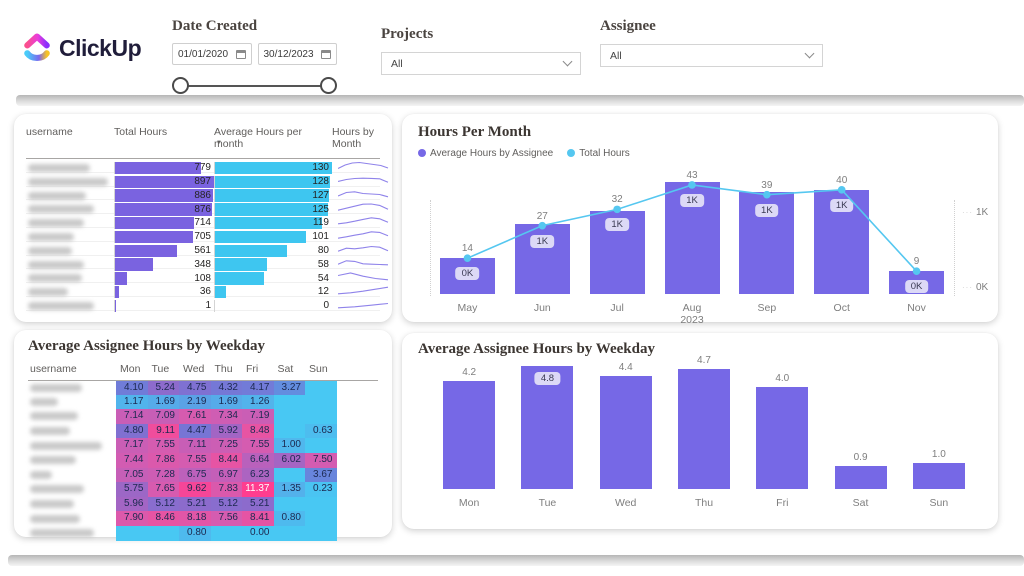  What do you see at coordinates (258, 416) in the screenshot?
I see `heatmap-cell: 7.19` at bounding box center [258, 416].